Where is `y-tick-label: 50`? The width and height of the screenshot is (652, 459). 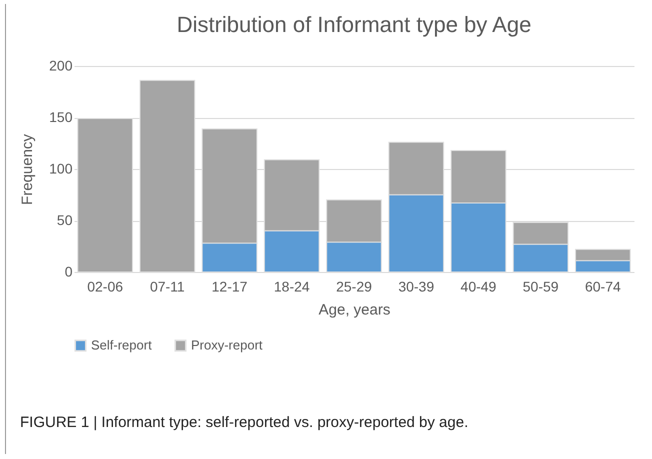
y-tick-label: 50 is located at coordinates (64, 220).